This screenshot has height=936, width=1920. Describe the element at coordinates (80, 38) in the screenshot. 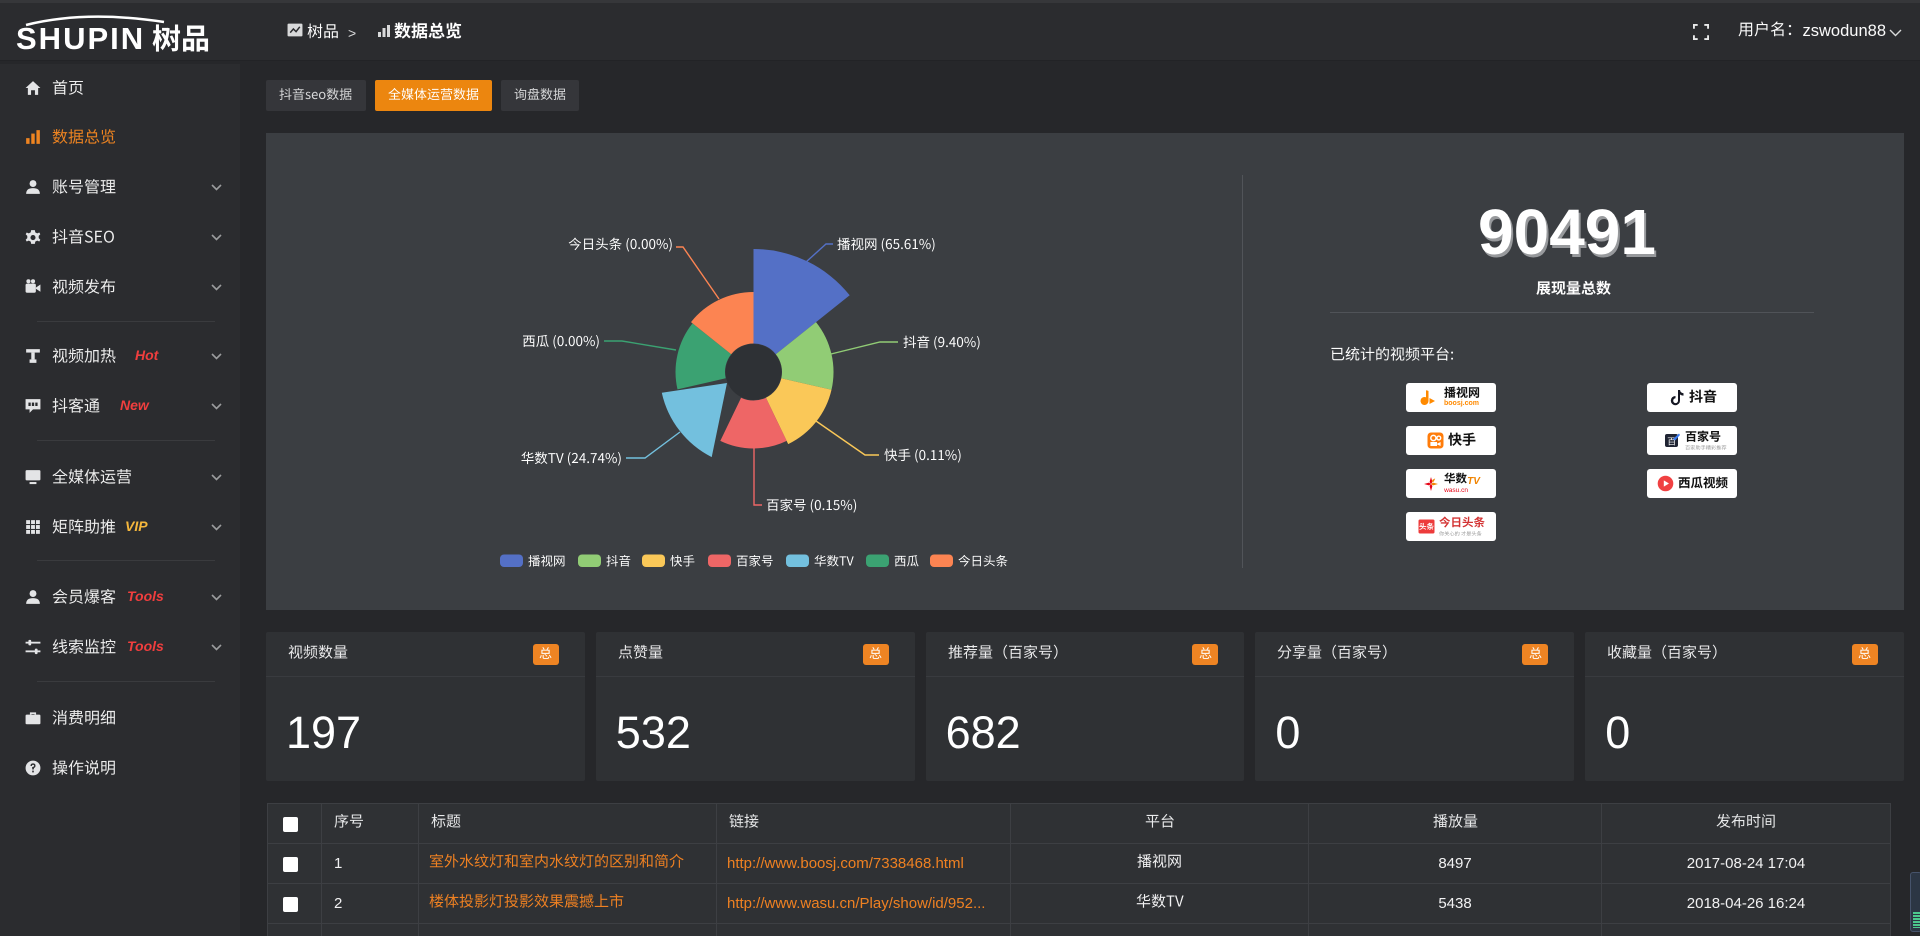

I see `svg-text: SHUPIN` at that location.